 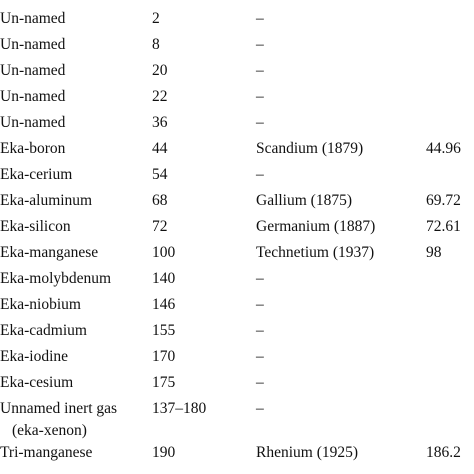 I want to click on element-name: Eka-boron, so click(x=33, y=148).